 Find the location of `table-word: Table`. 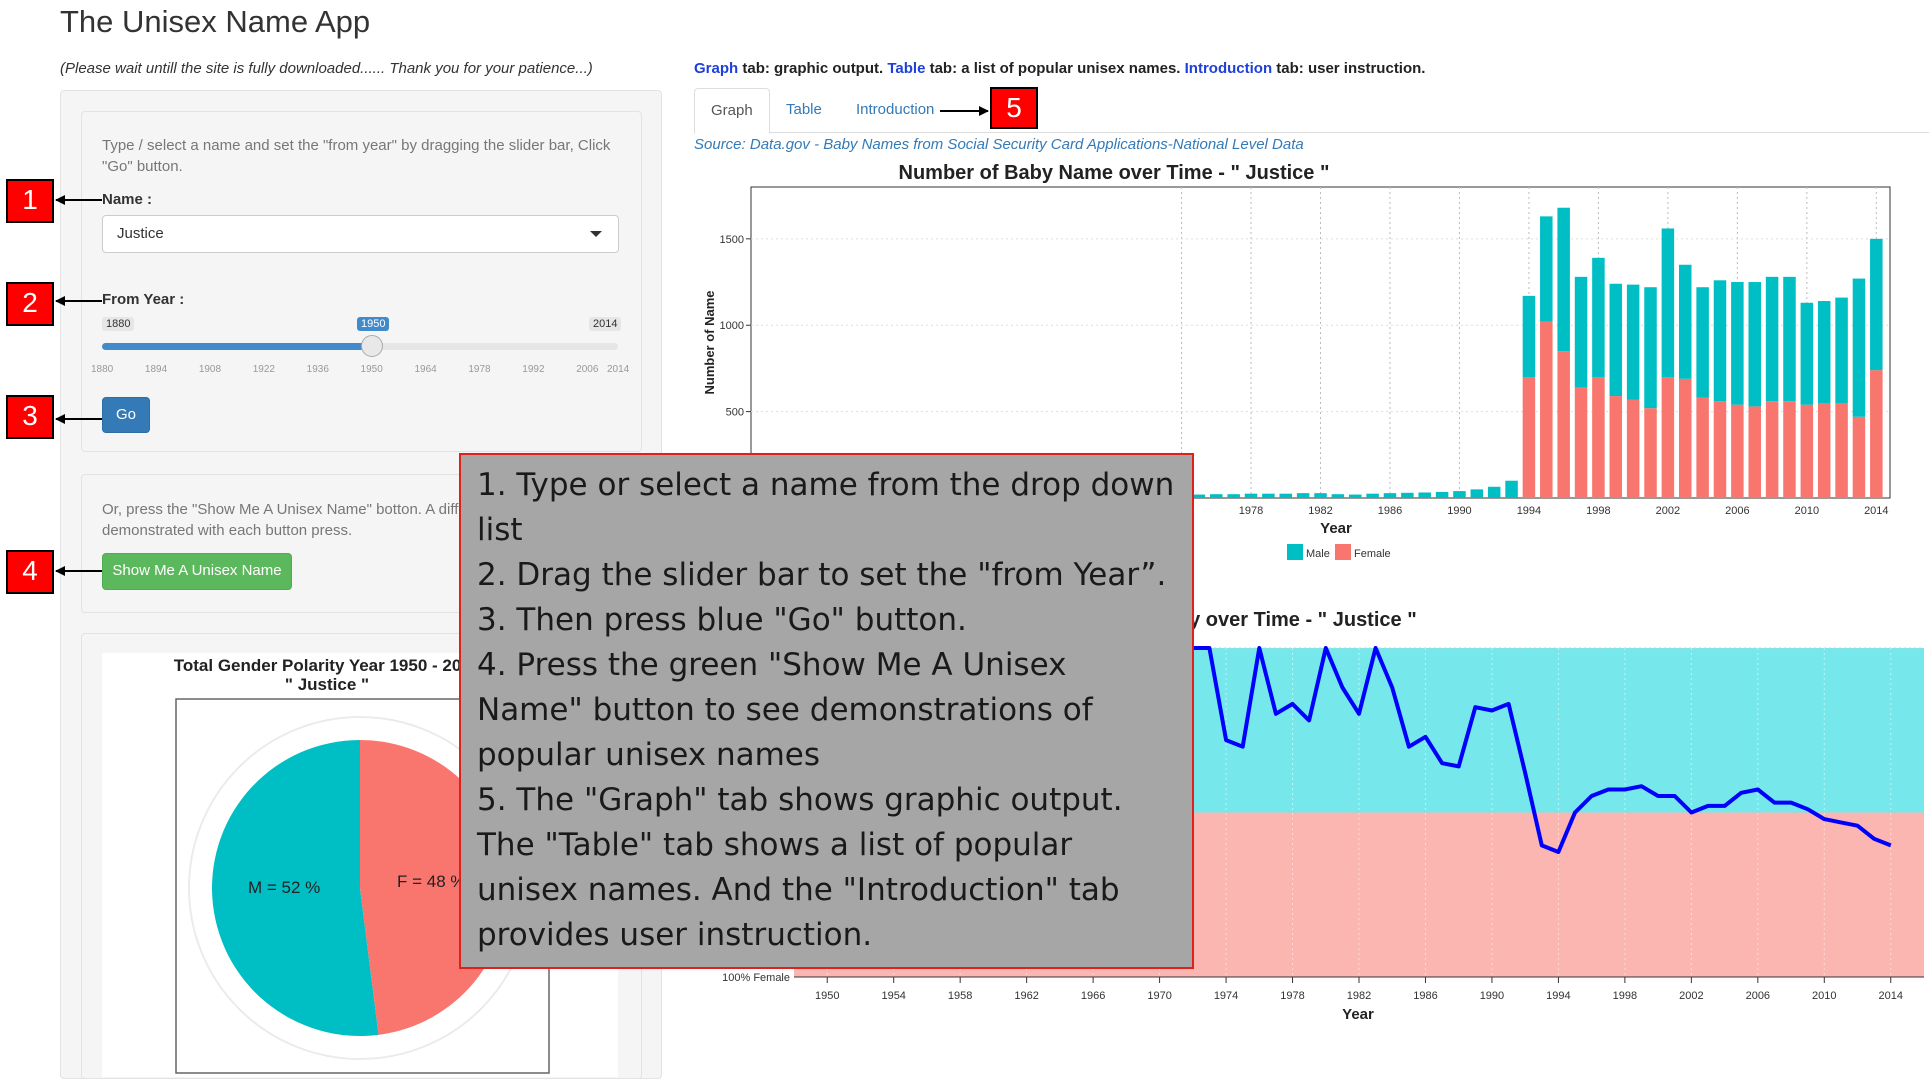

table-word: Table is located at coordinates (906, 68).